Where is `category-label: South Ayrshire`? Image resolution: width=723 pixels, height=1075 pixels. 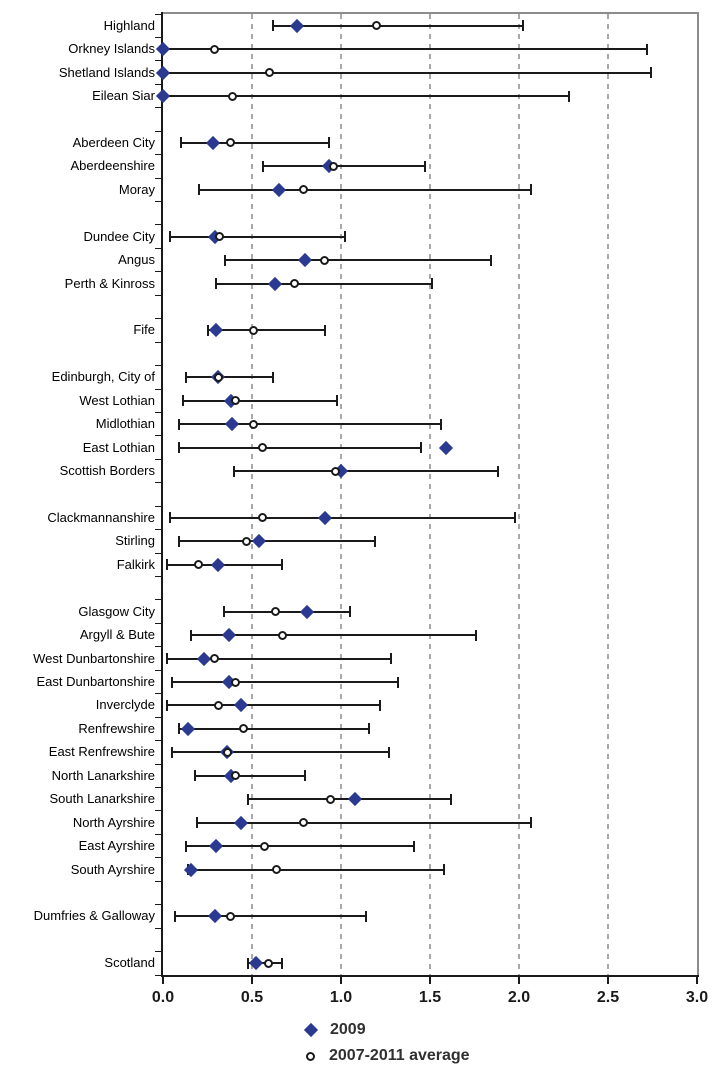
category-label: South Ayrshire is located at coordinates (112, 869).